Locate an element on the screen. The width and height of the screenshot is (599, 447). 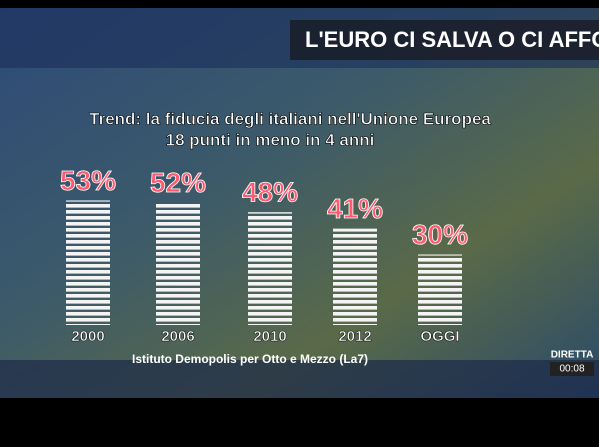
value-label: 53% is located at coordinates (88, 180).